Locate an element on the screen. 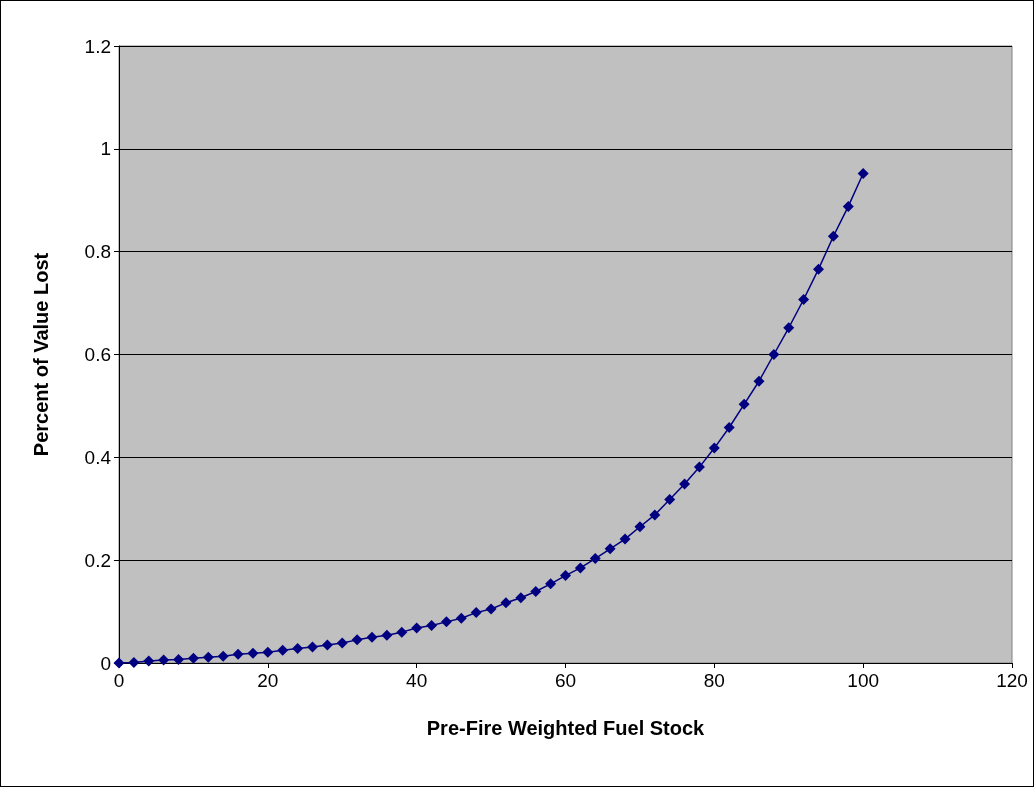  x-tick-label: 80 is located at coordinates (714, 680).